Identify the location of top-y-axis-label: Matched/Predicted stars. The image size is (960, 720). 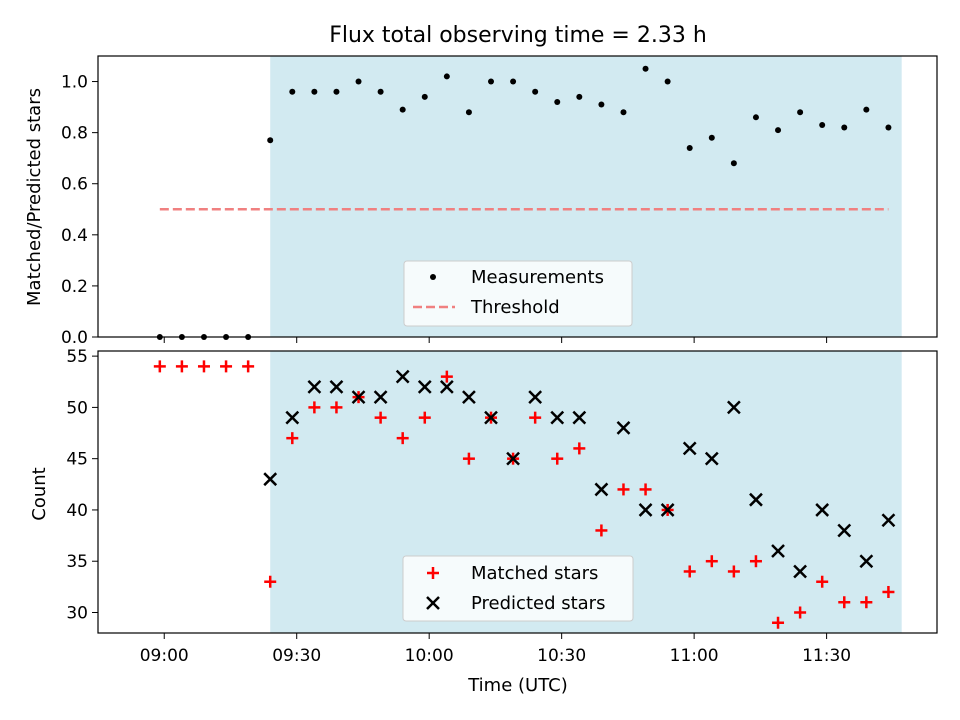
(34, 197).